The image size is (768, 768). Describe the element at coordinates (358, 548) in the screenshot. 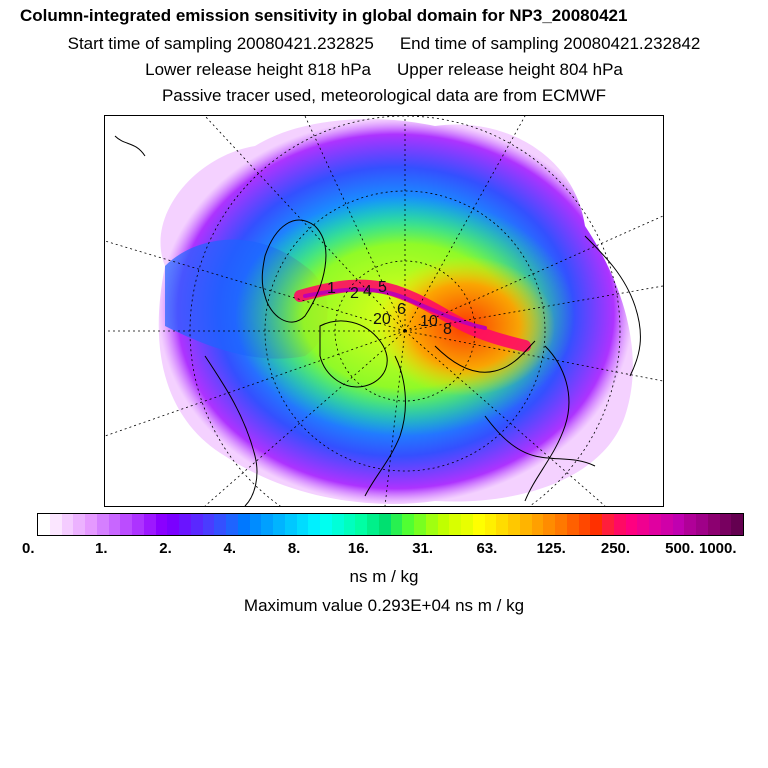

I see `colorbar-tick-label: 16.` at that location.